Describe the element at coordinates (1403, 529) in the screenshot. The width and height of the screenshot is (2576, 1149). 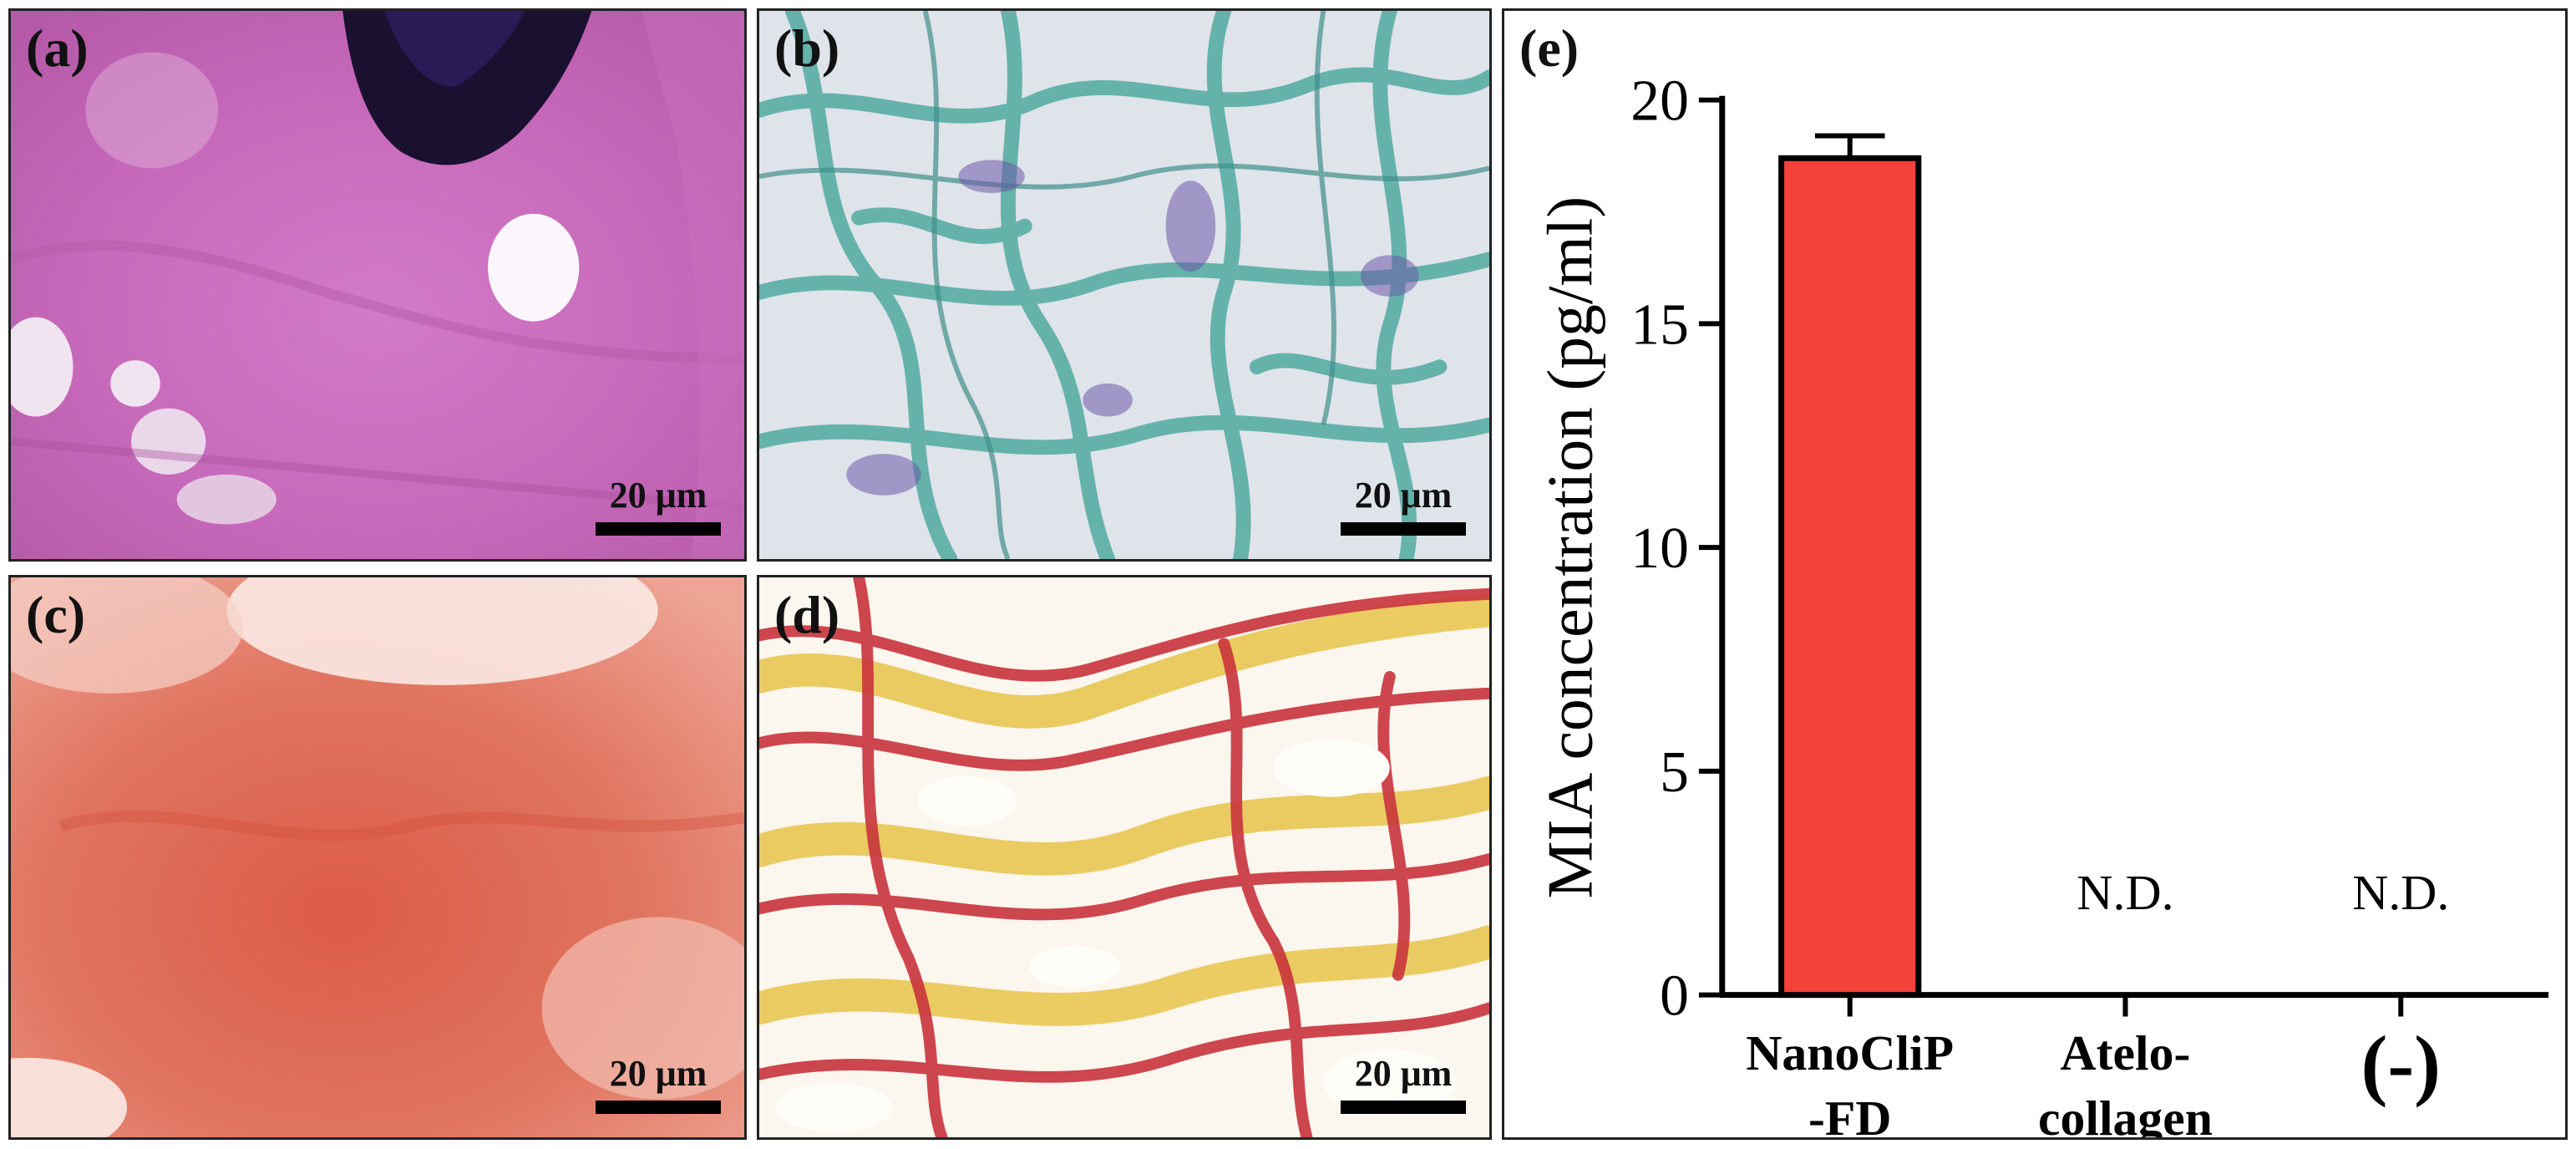
I see `scale-bar-b-line` at that location.